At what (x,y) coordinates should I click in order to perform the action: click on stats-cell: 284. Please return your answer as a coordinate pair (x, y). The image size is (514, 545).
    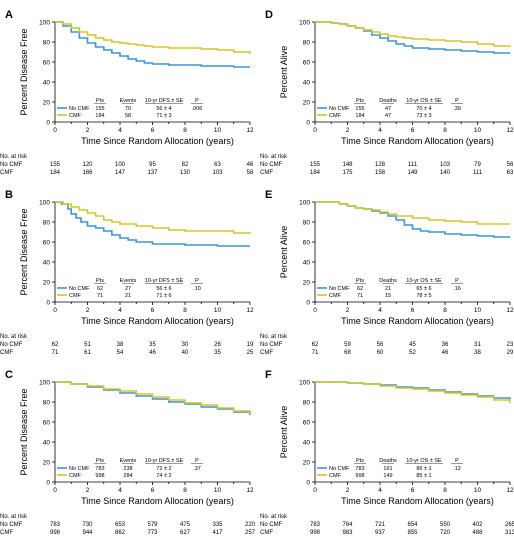
    Looking at the image, I should click on (127, 476).